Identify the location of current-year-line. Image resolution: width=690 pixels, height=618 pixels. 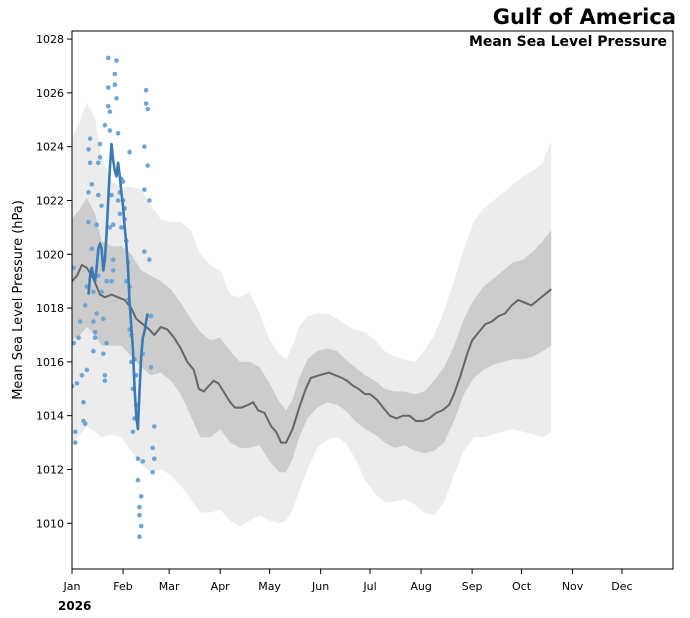
(118, 286).